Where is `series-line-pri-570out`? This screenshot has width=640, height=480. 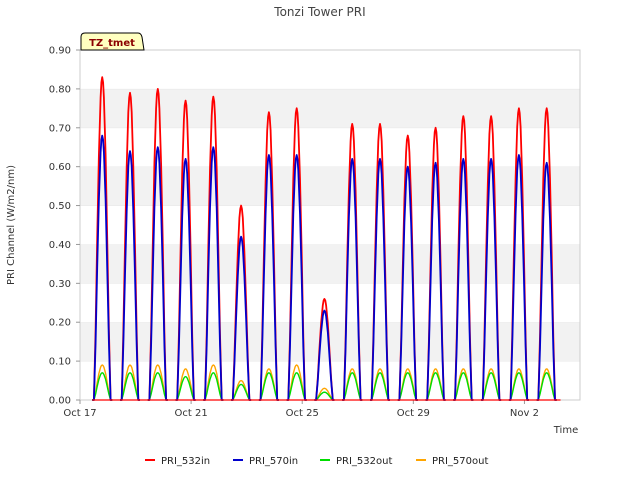
series-line-pri-570out is located at coordinates (324, 382).